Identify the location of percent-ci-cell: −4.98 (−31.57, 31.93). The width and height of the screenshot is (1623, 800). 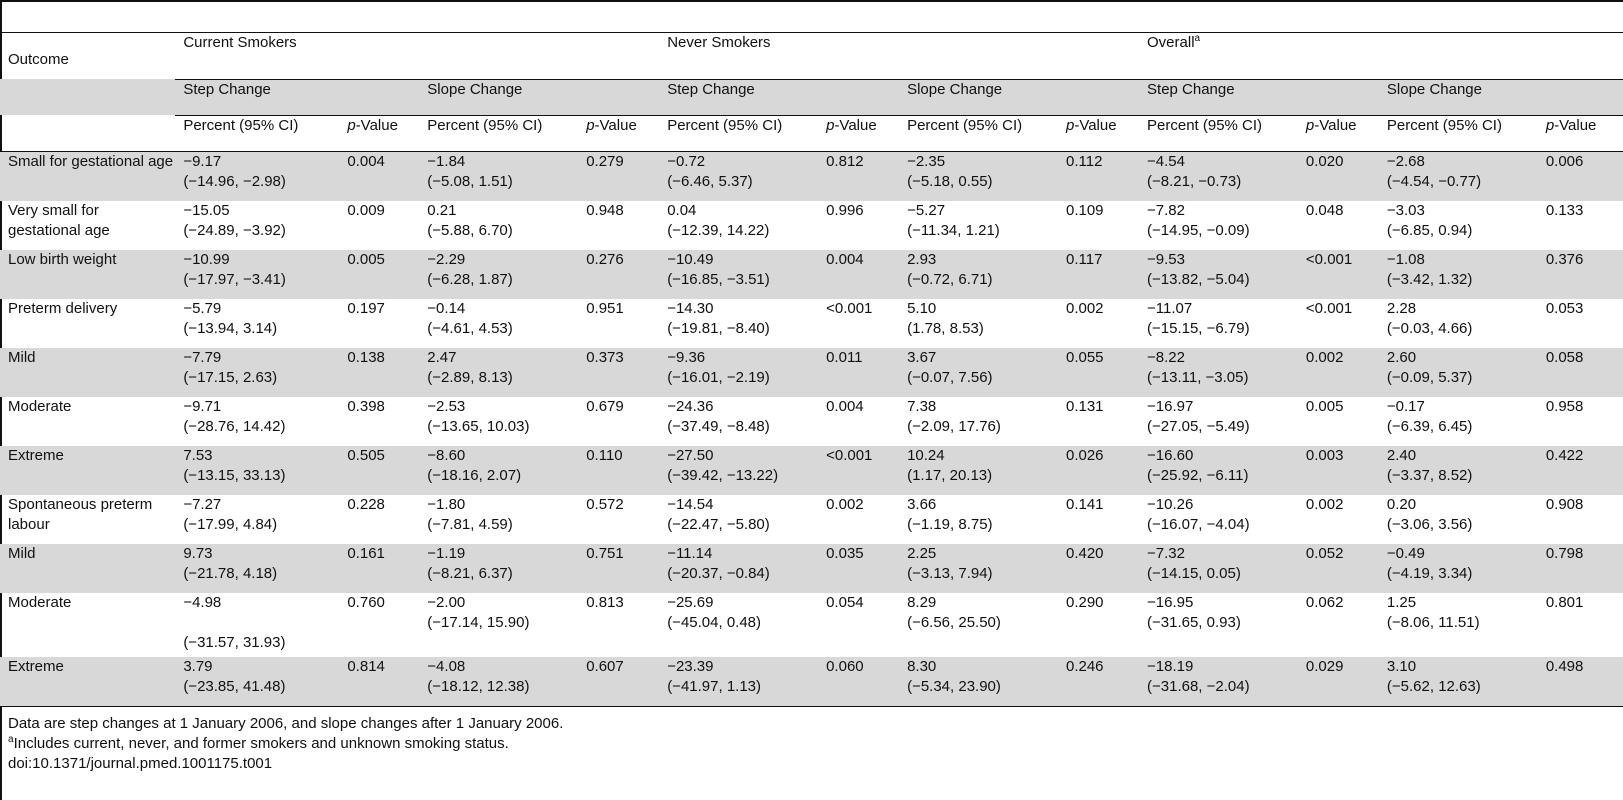
(257, 625).